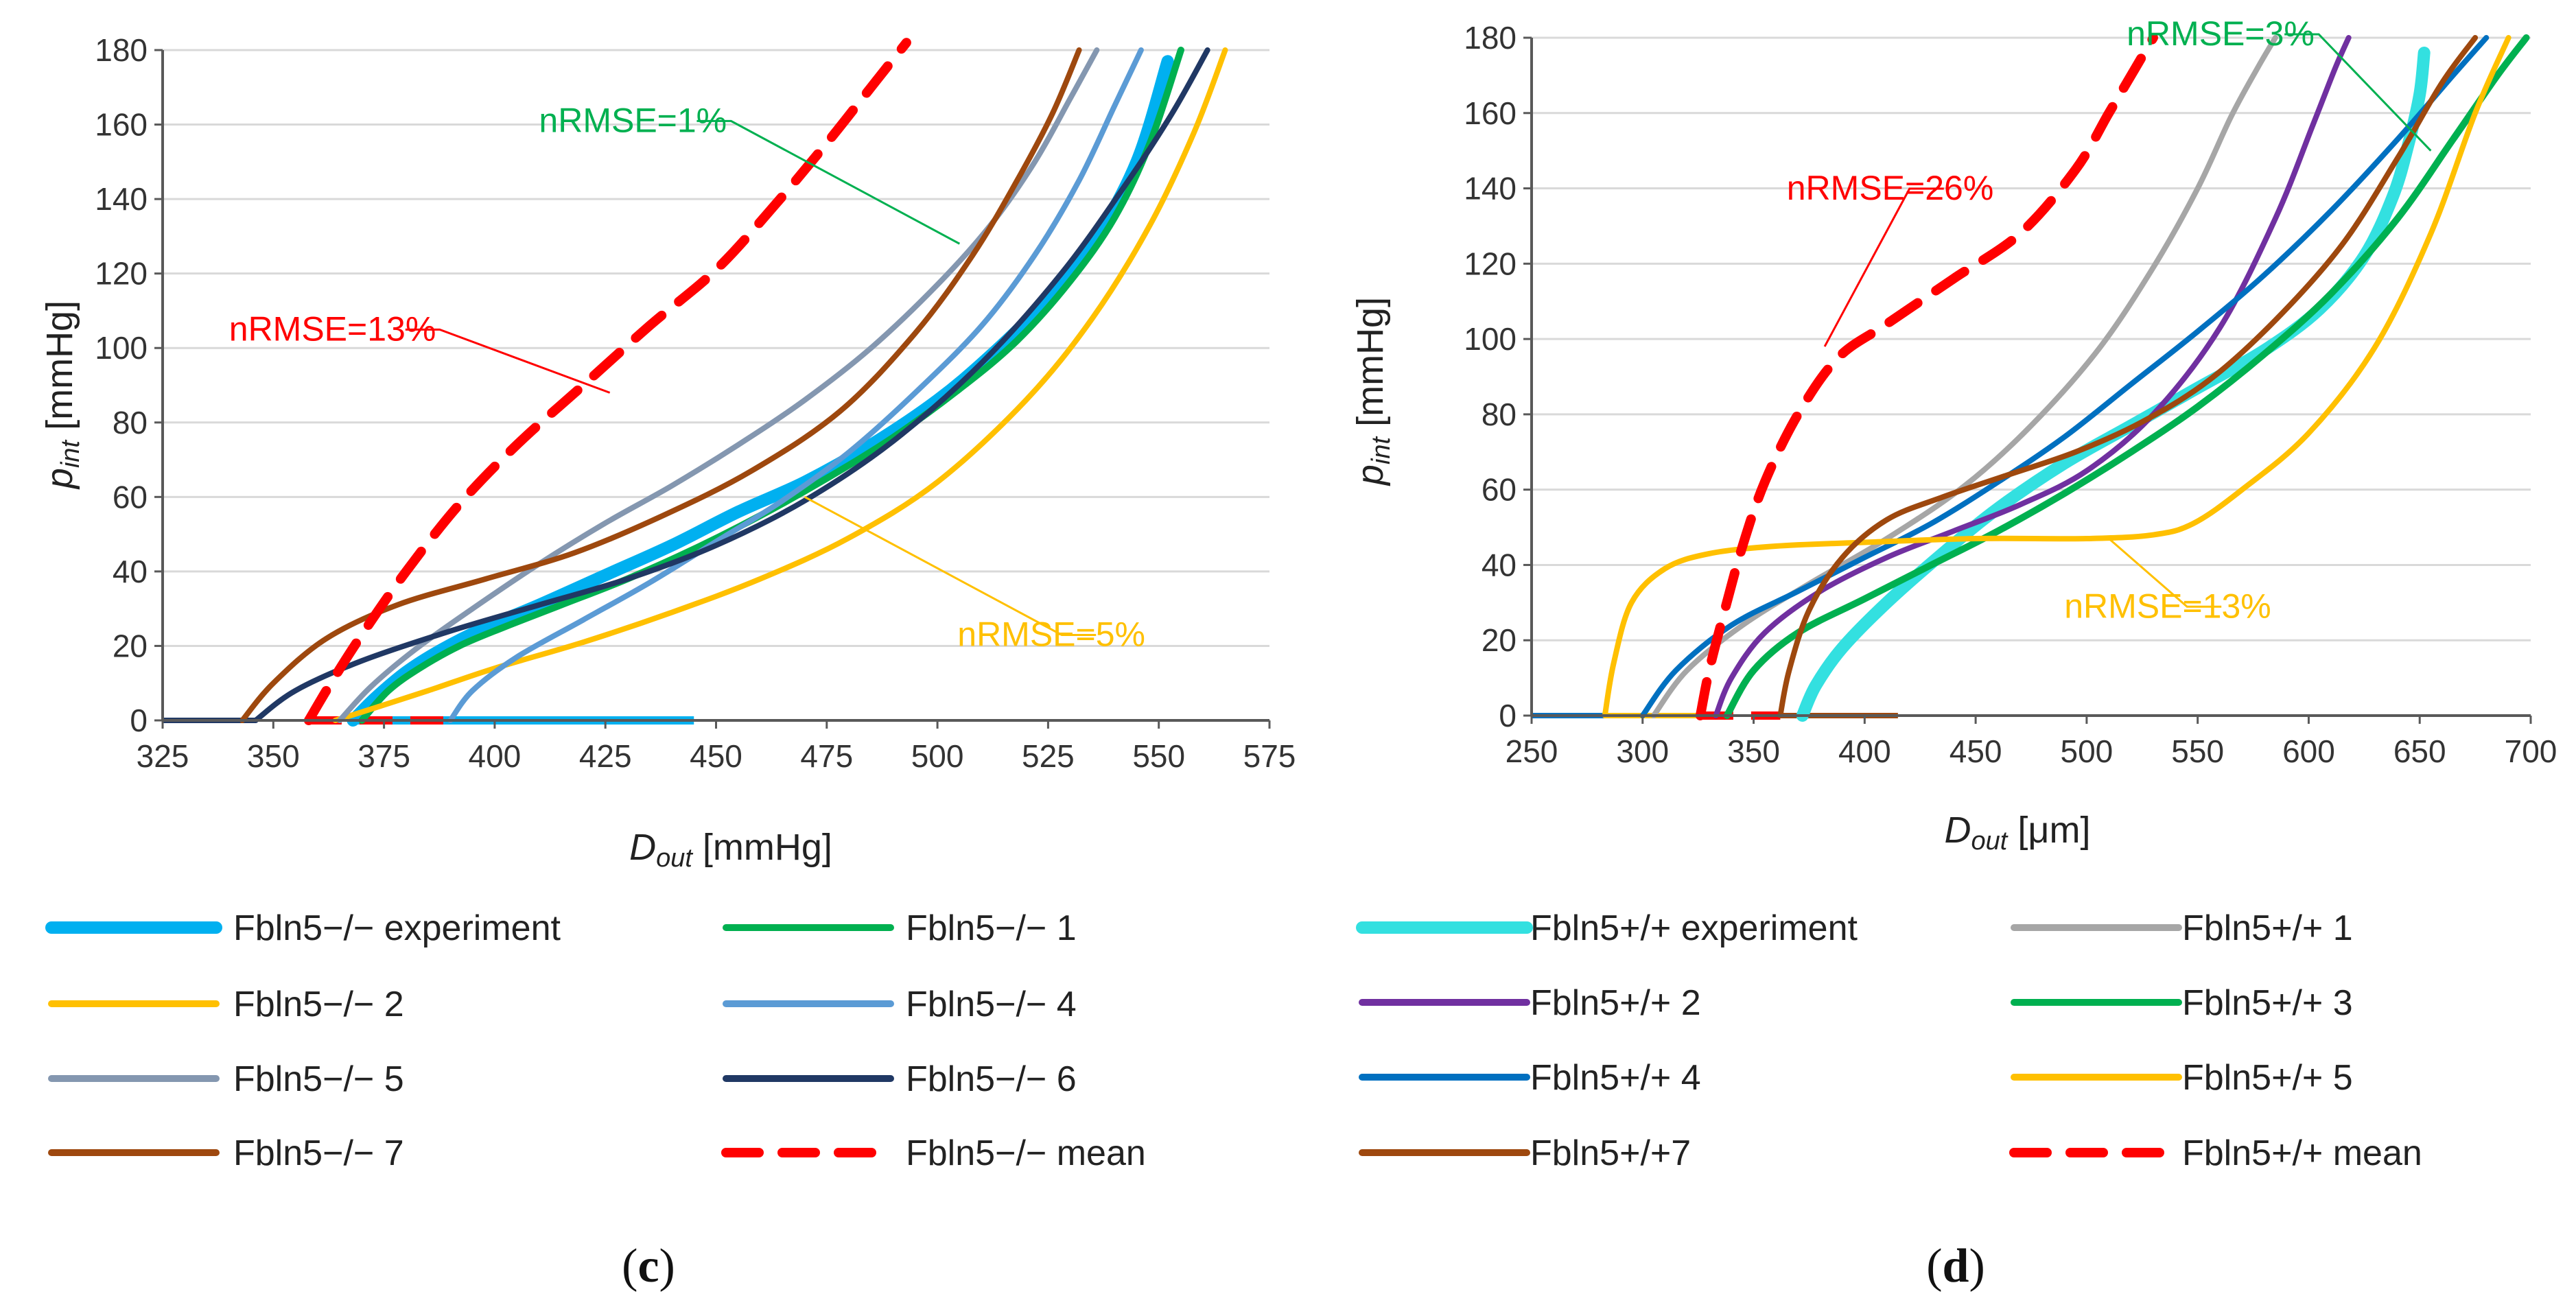  Describe the element at coordinates (130, 423) in the screenshot. I see `panel-c-ytick-label-80: 80` at that location.